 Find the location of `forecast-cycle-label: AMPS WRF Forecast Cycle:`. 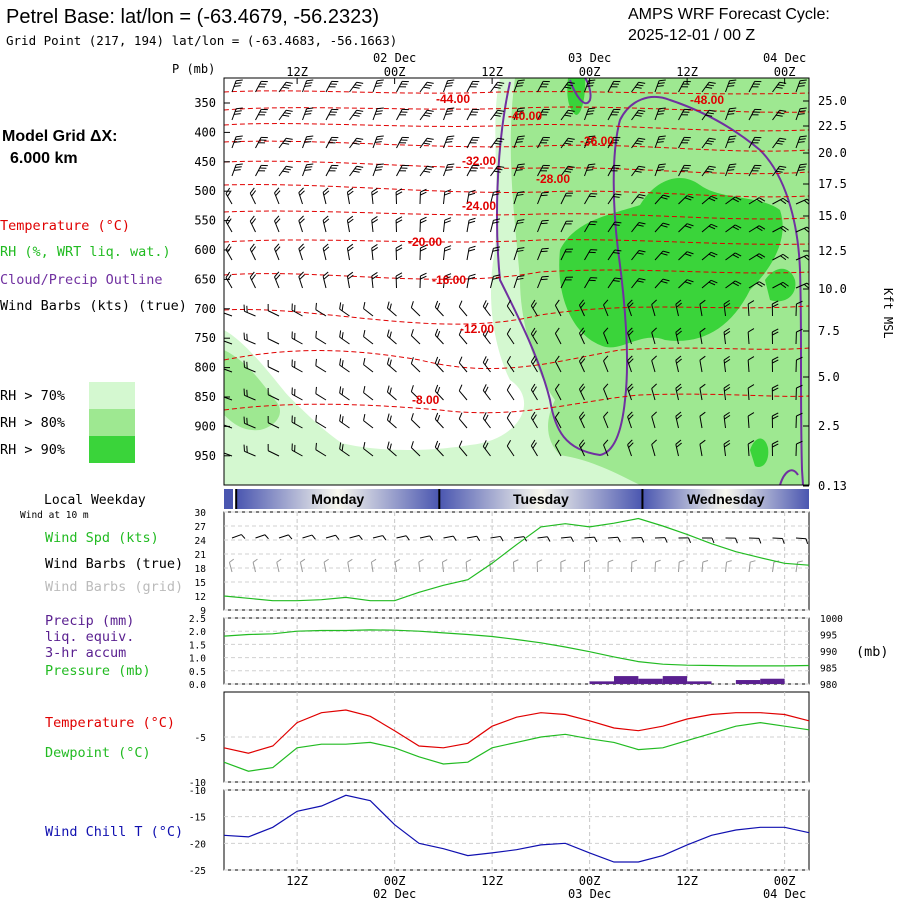

forecast-cycle-label: AMPS WRF Forecast Cycle: is located at coordinates (729, 14).